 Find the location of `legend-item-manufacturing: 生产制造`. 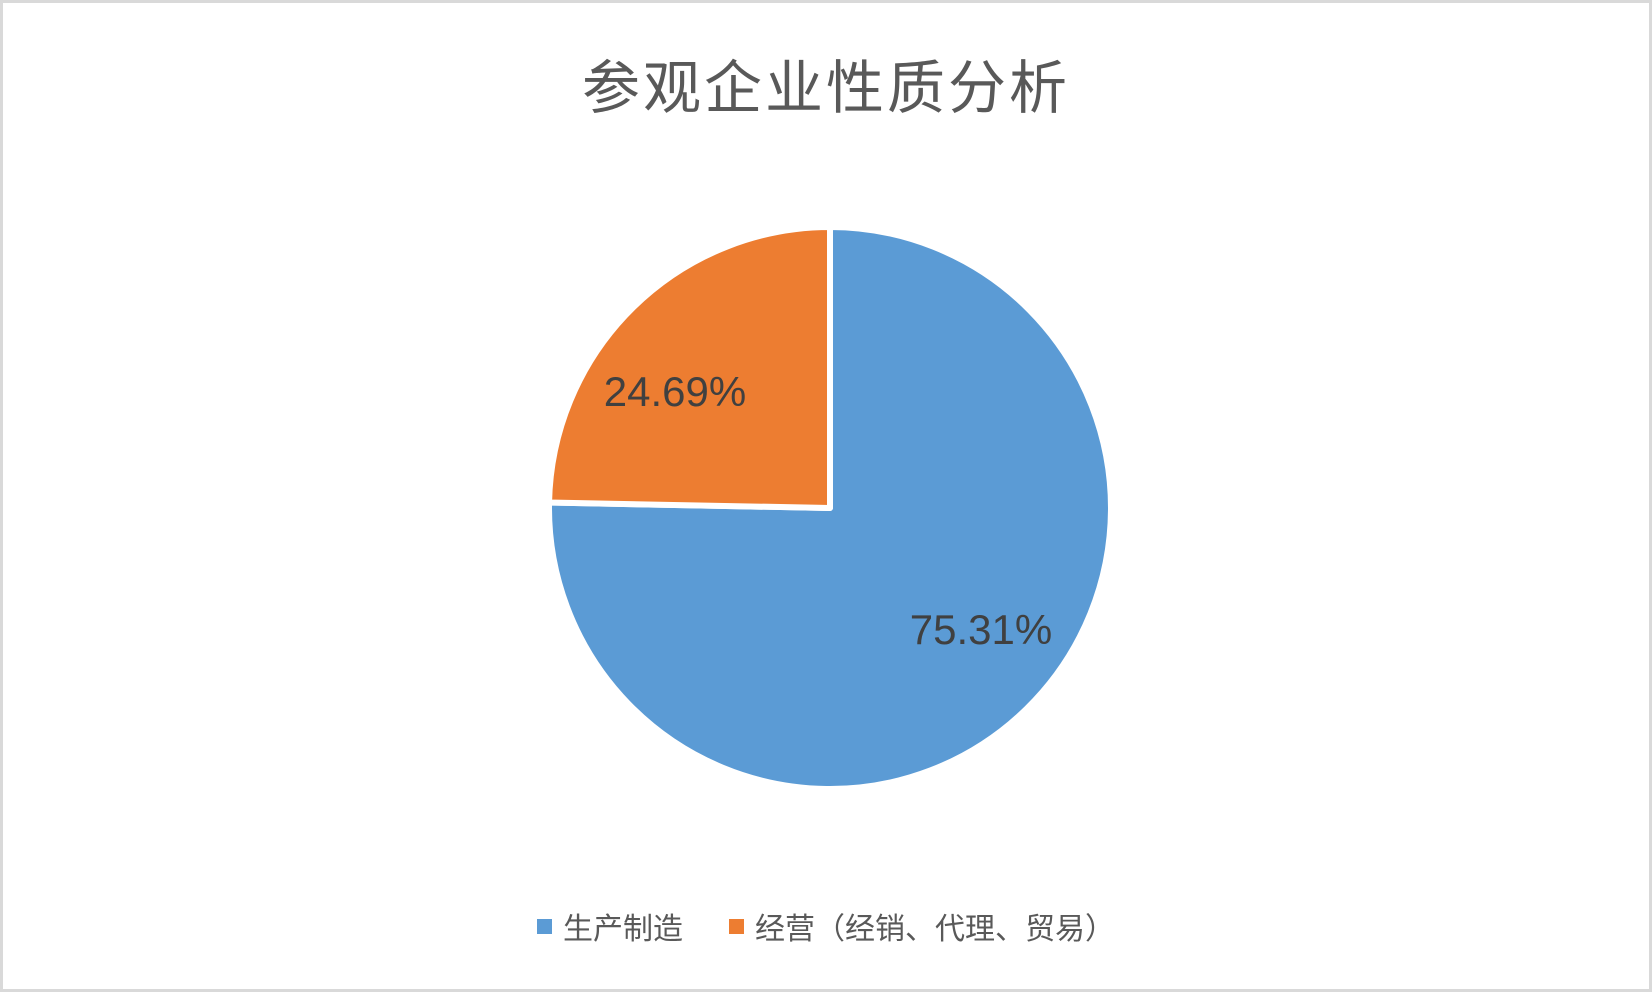

legend-item-manufacturing: 生产制造 is located at coordinates (610, 926).